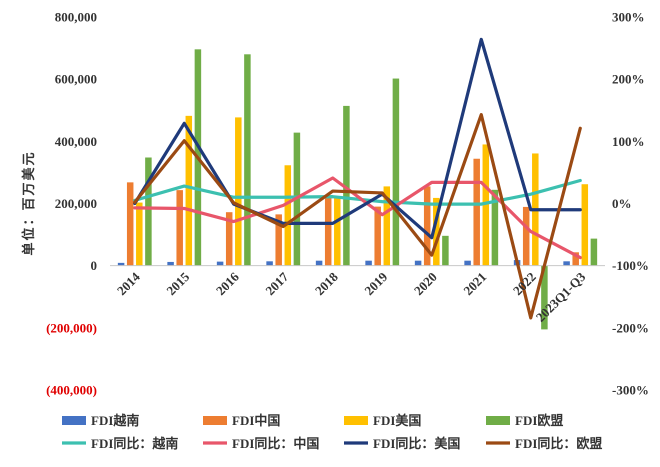 The width and height of the screenshot is (660, 467). I want to click on right-tick-label: 0%, so click(622, 203).